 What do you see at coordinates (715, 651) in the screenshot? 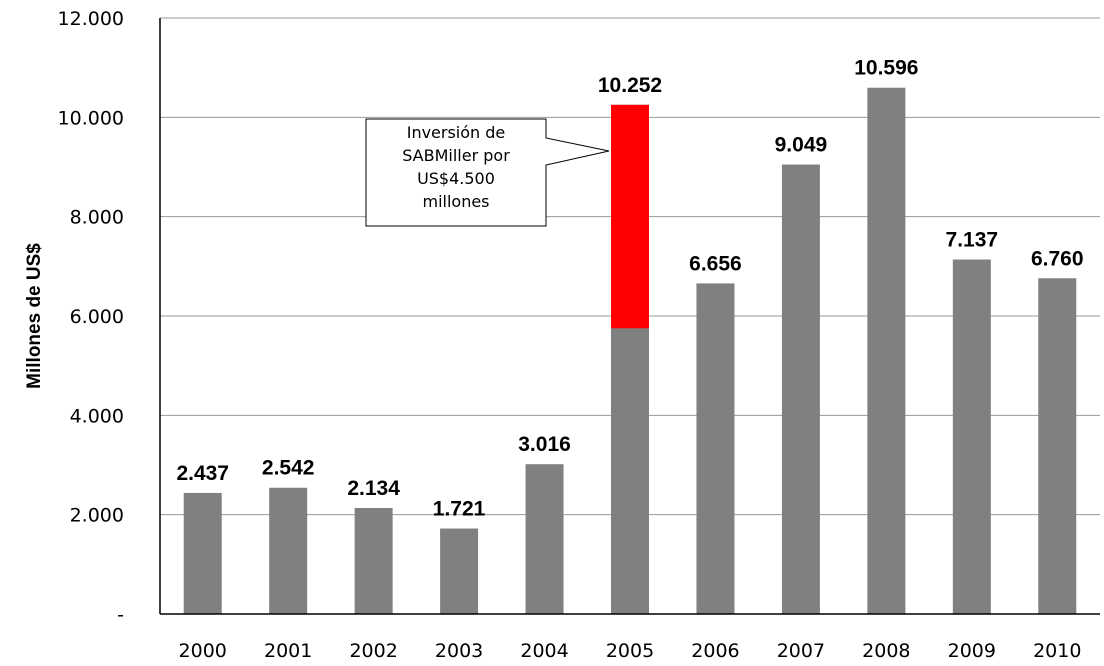
I see `x-tick-label: 2006` at bounding box center [715, 651].